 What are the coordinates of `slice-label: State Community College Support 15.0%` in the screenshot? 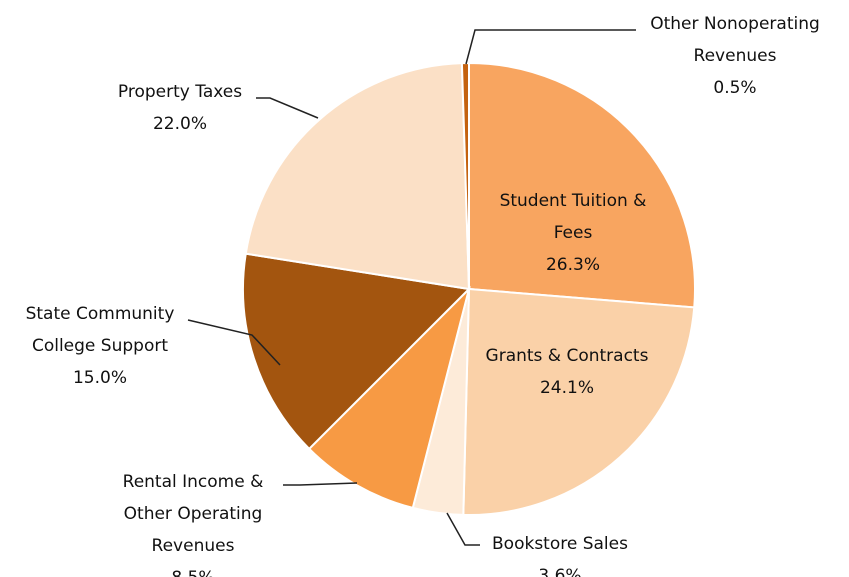 It's located at (100, 346).